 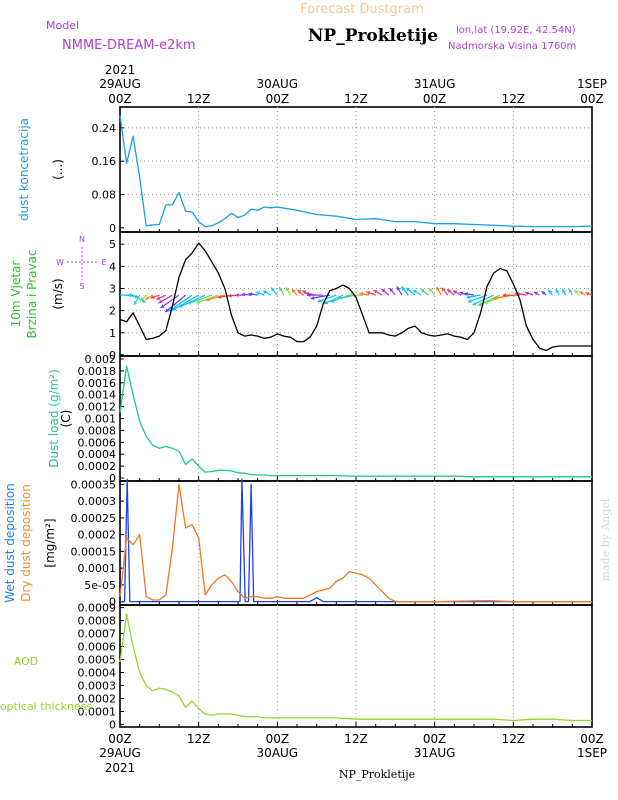 I want to click on y-axis-unit: (...), so click(x=58, y=169).